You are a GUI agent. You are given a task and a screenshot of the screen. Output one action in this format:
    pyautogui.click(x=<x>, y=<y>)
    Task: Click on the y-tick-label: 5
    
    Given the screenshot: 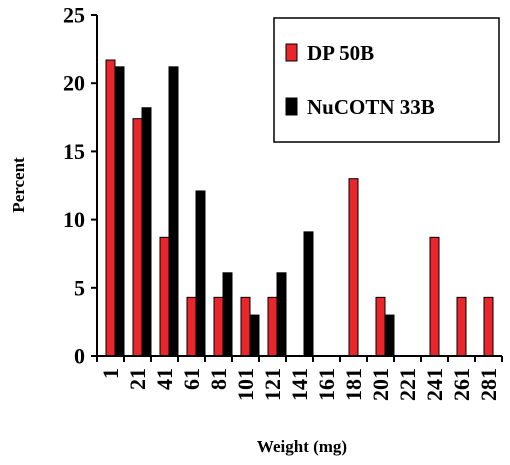 What is the action you would take?
    pyautogui.click(x=79, y=287)
    